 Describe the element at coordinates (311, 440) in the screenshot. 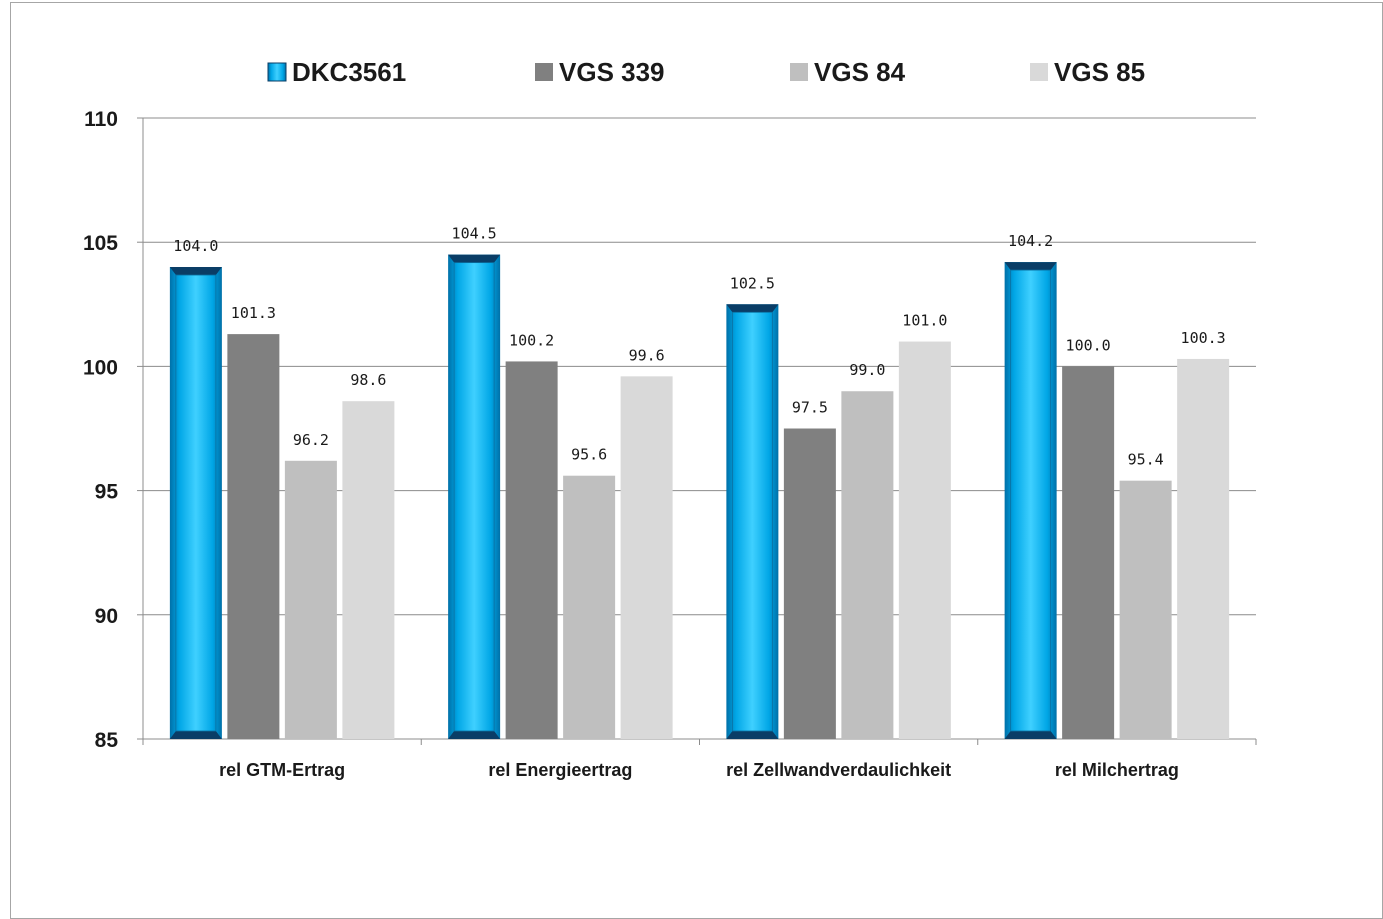

I see `data-label: 96.2` at that location.